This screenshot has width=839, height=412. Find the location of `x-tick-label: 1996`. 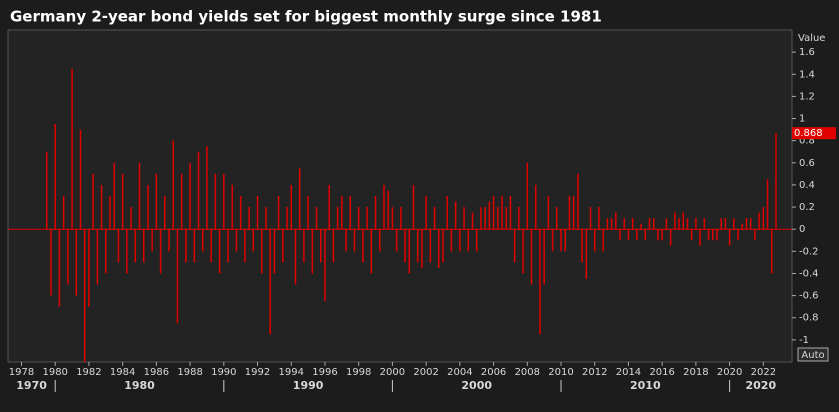

x-tick-label: 1996 is located at coordinates (324, 372).